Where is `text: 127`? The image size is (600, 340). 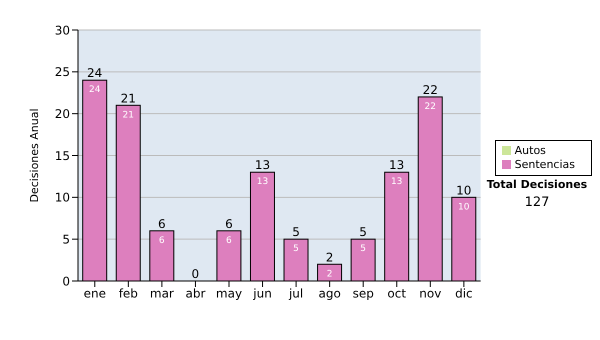 text: 127 is located at coordinates (537, 202).